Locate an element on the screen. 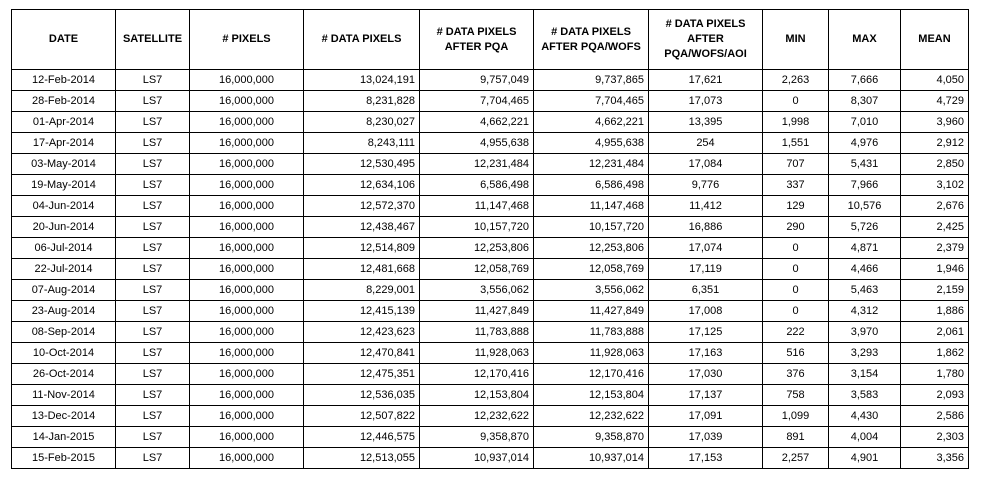 The width and height of the screenshot is (983, 480). cell-max: 3,293 is located at coordinates (864, 353).